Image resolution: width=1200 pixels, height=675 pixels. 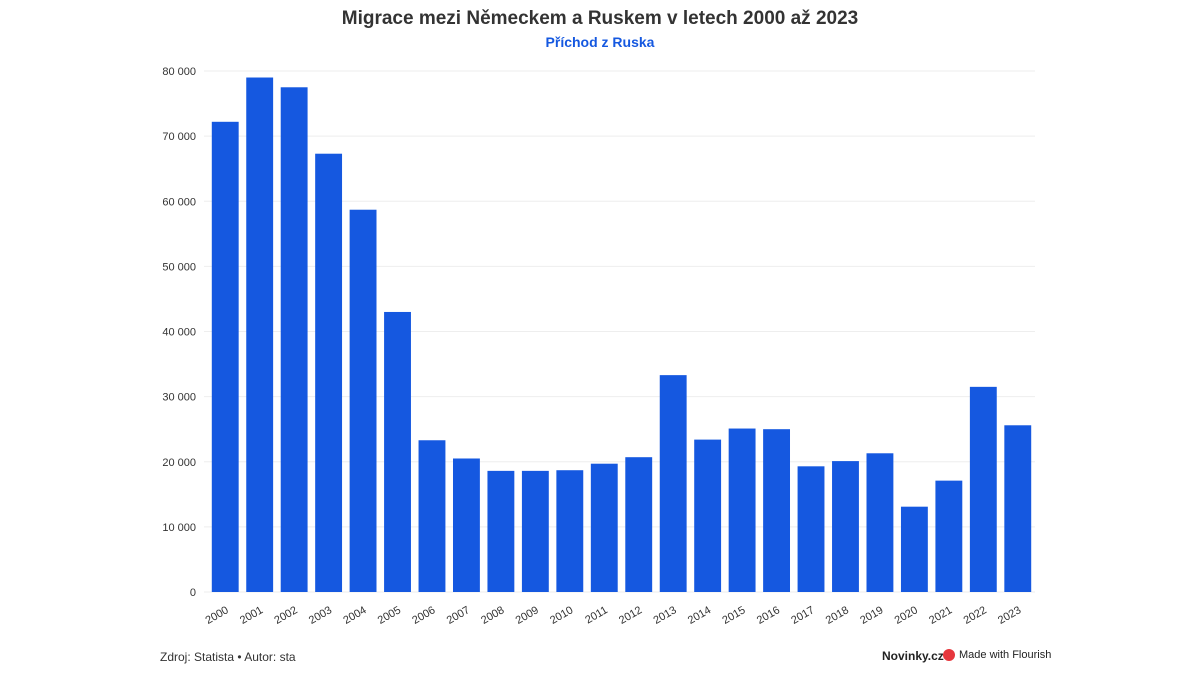 What do you see at coordinates (699, 615) in the screenshot?
I see `x-tick-label: 2014` at bounding box center [699, 615].